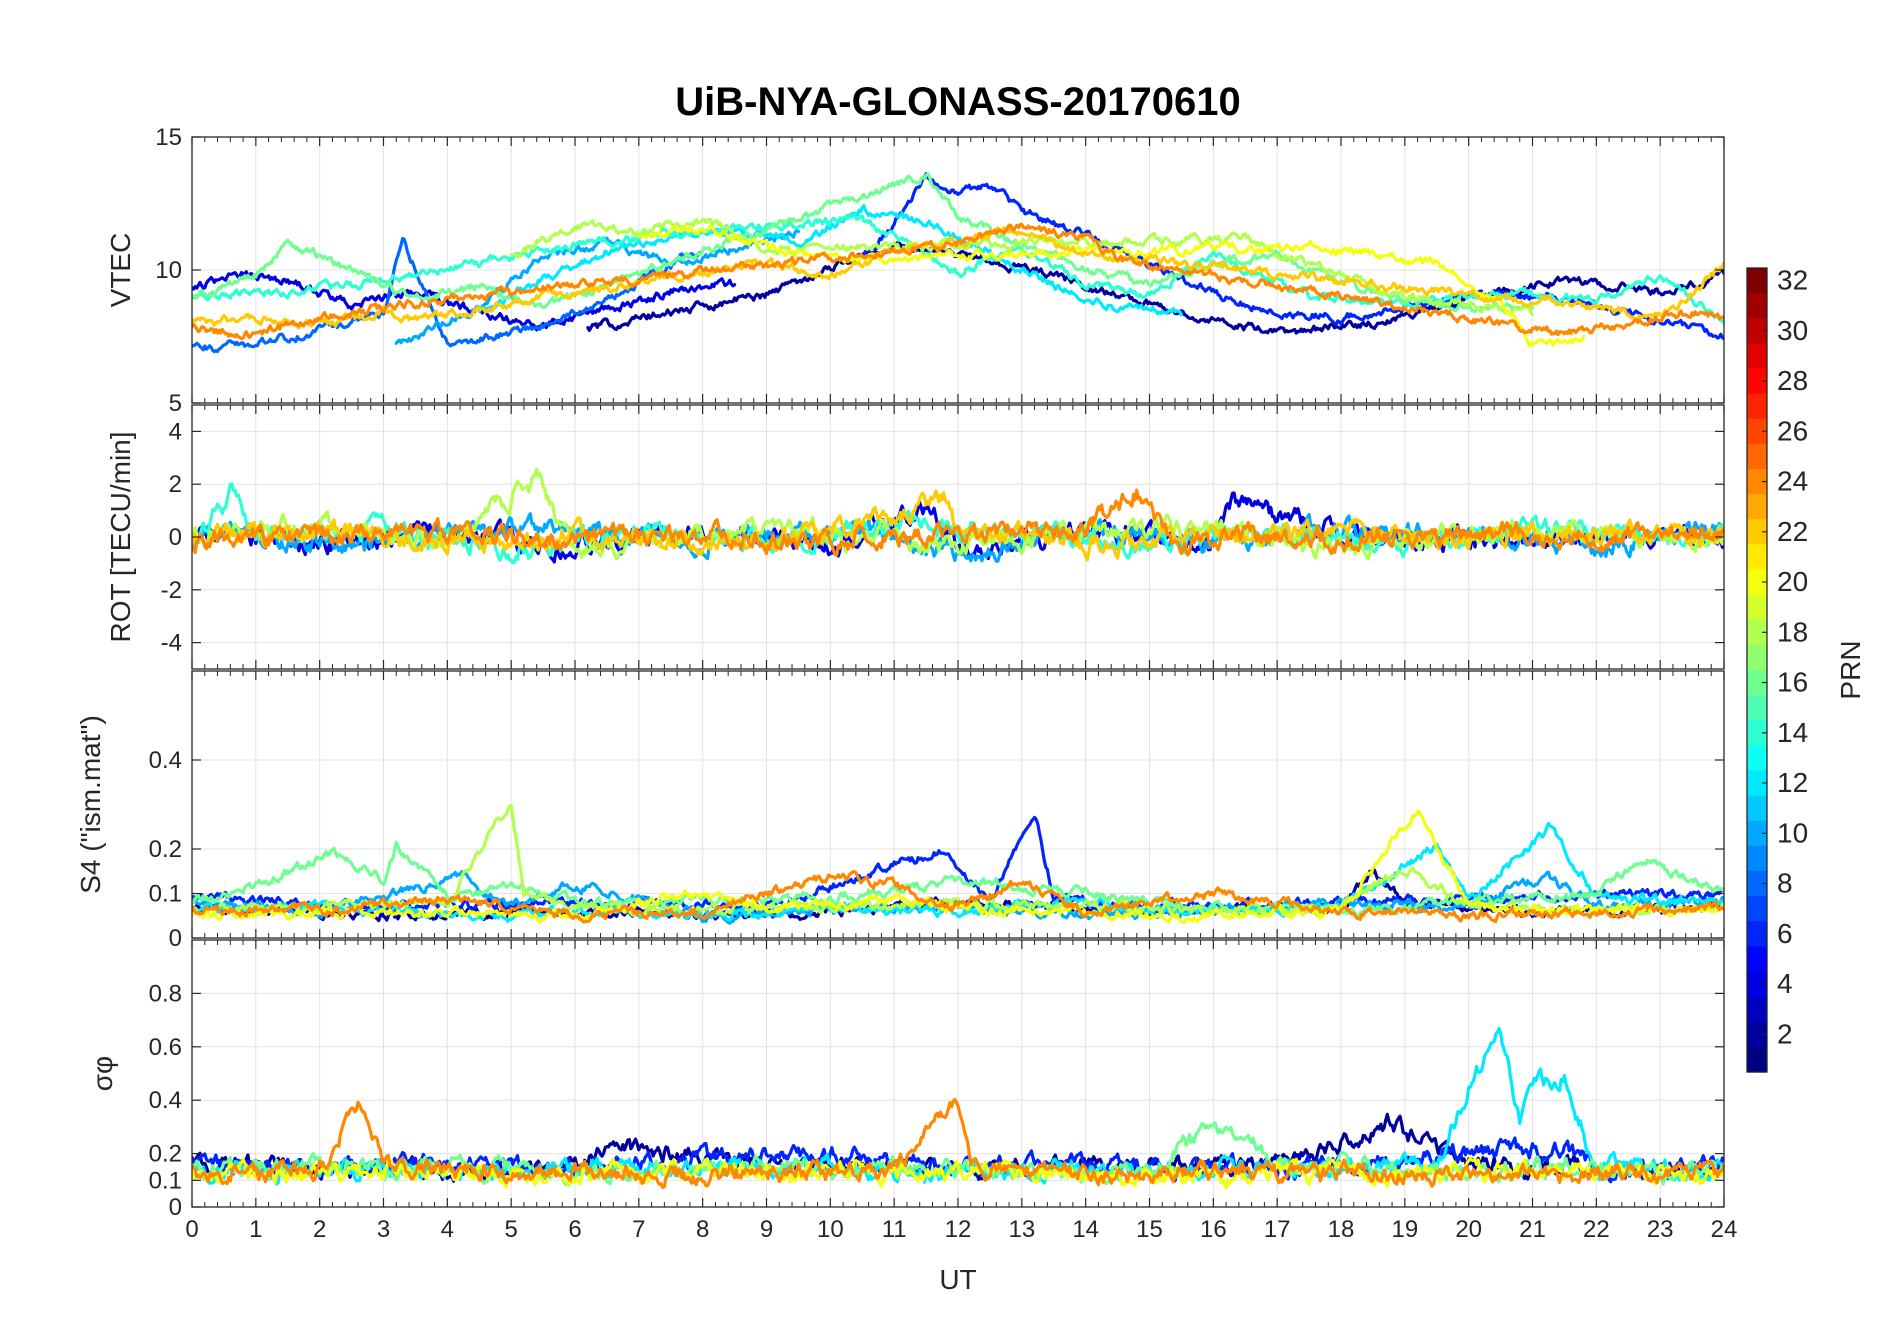 The width and height of the screenshot is (1902, 1330). I want to click on x-tick-label-3: 3, so click(383, 1229).